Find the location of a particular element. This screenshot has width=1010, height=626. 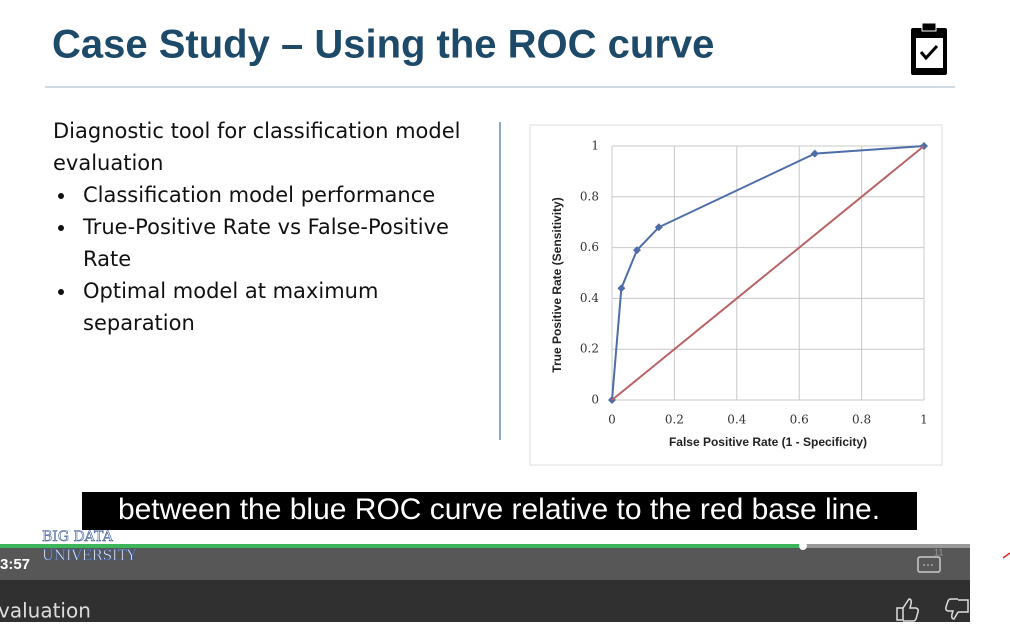

bullet-line: Optimal model at maximum is located at coordinates (230, 291).